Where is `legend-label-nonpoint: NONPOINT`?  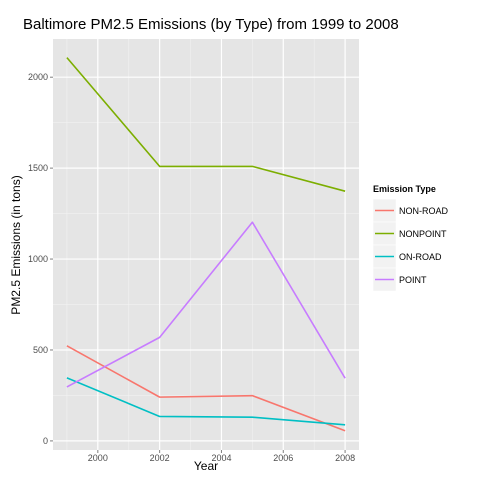 legend-label-nonpoint: NONPOINT is located at coordinates (423, 234).